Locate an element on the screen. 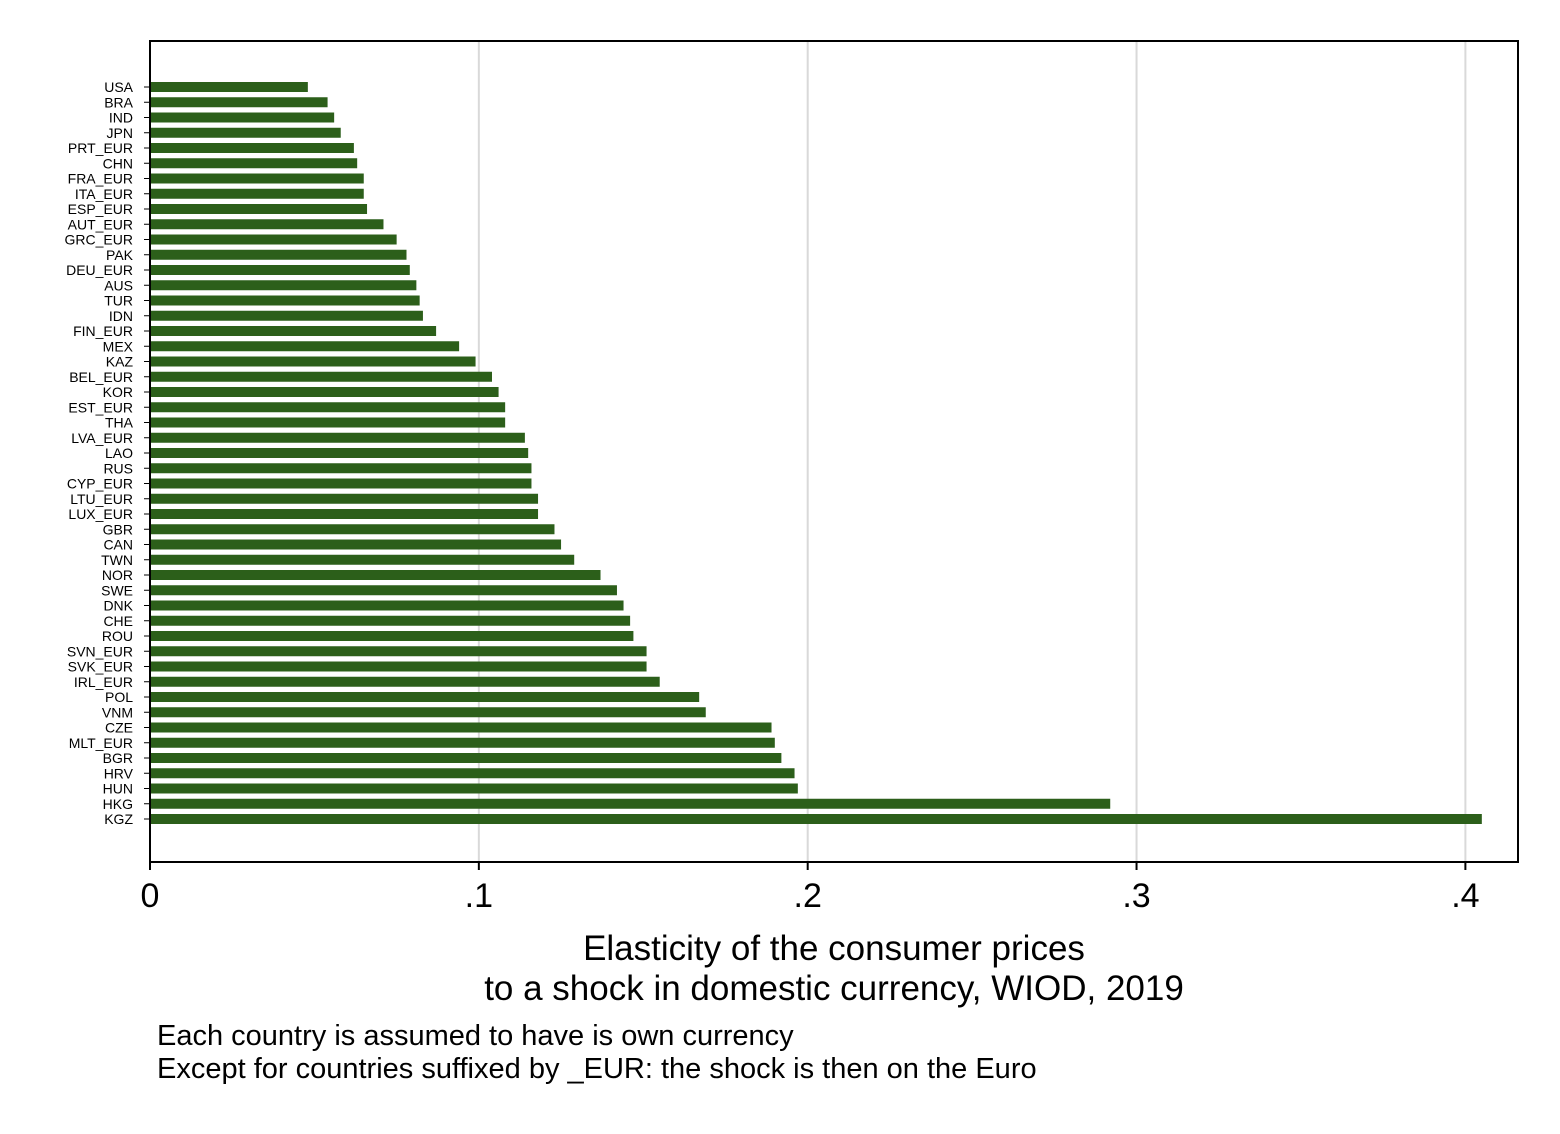  x-tick-label: .3 is located at coordinates (1136, 896).